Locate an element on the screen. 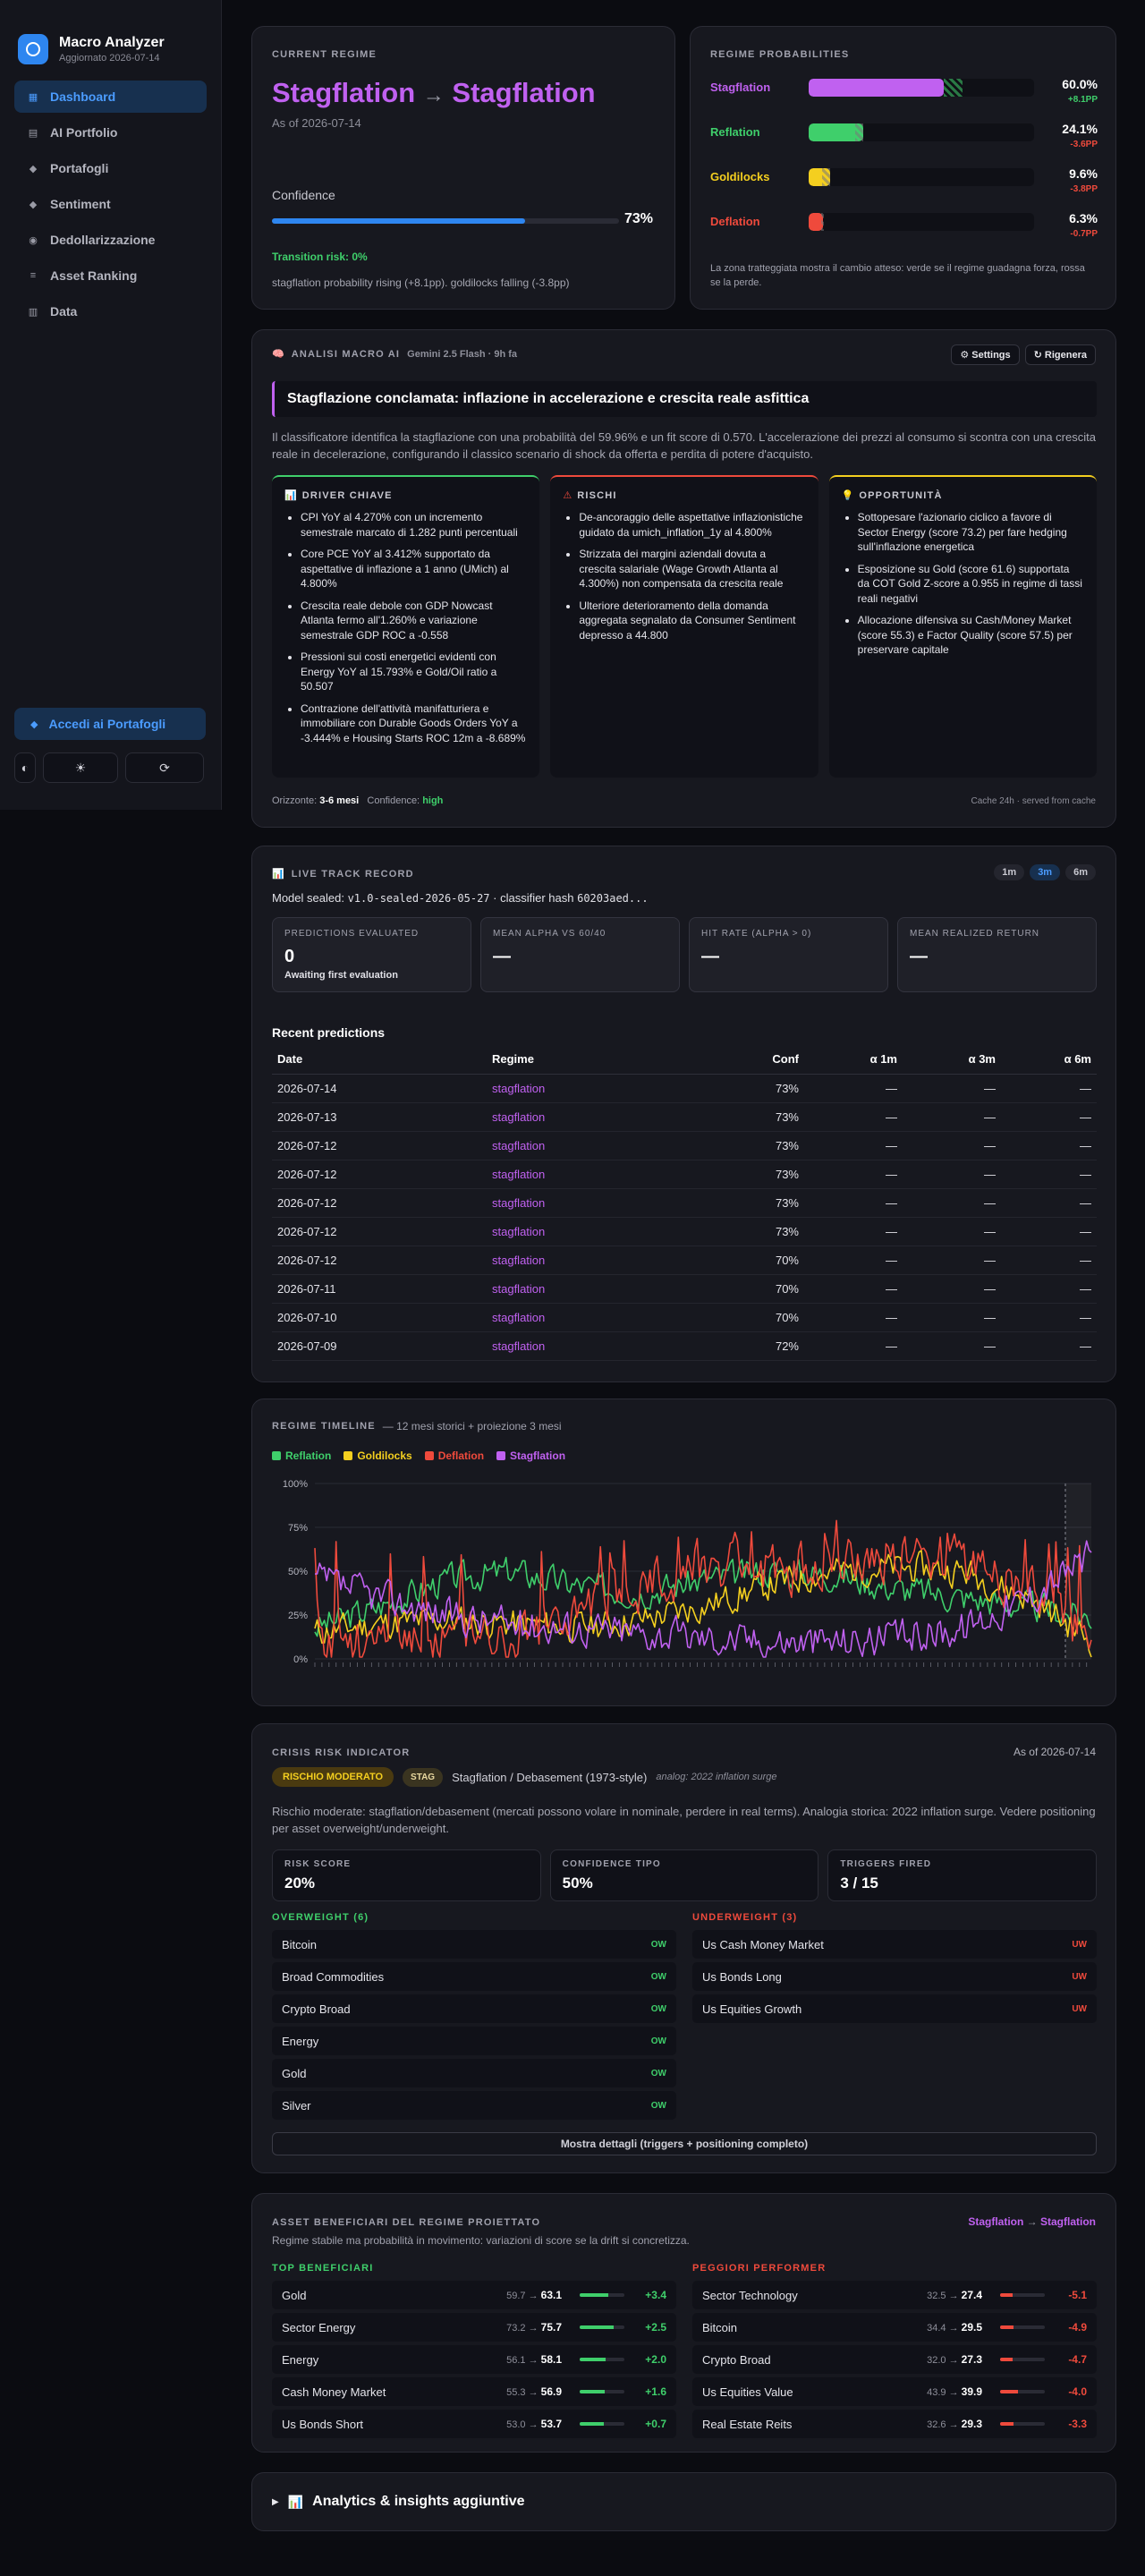 The width and height of the screenshot is (1145, 2576). position-tag: OW is located at coordinates (658, 2073).